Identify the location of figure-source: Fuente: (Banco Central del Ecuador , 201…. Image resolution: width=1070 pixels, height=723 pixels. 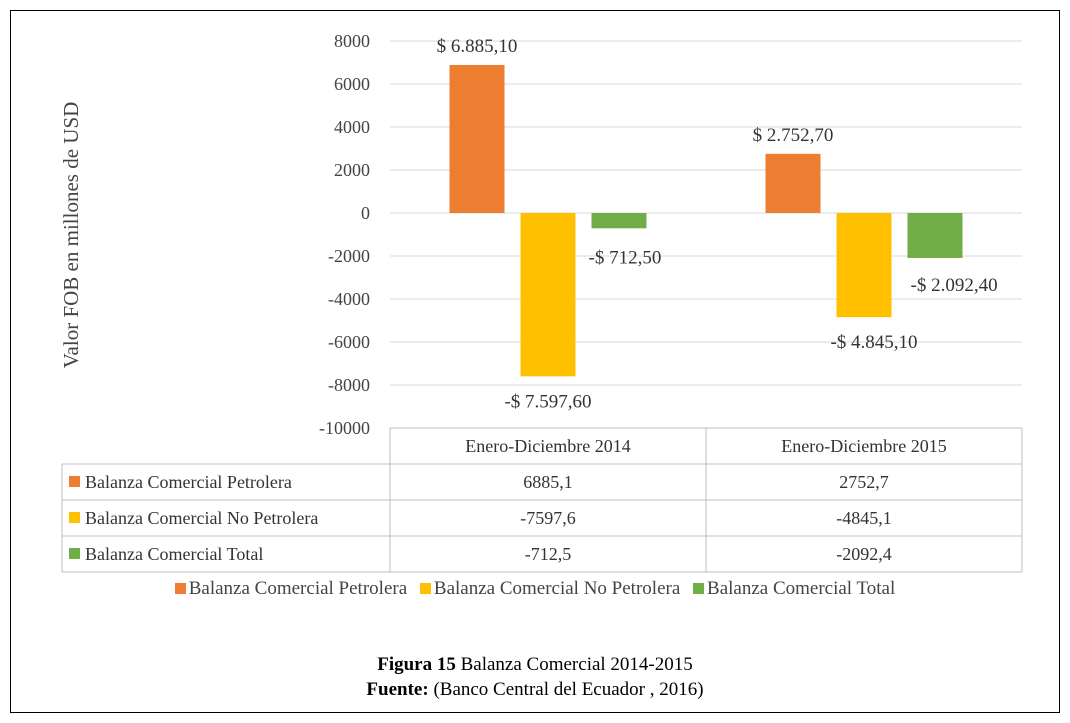
(535, 690).